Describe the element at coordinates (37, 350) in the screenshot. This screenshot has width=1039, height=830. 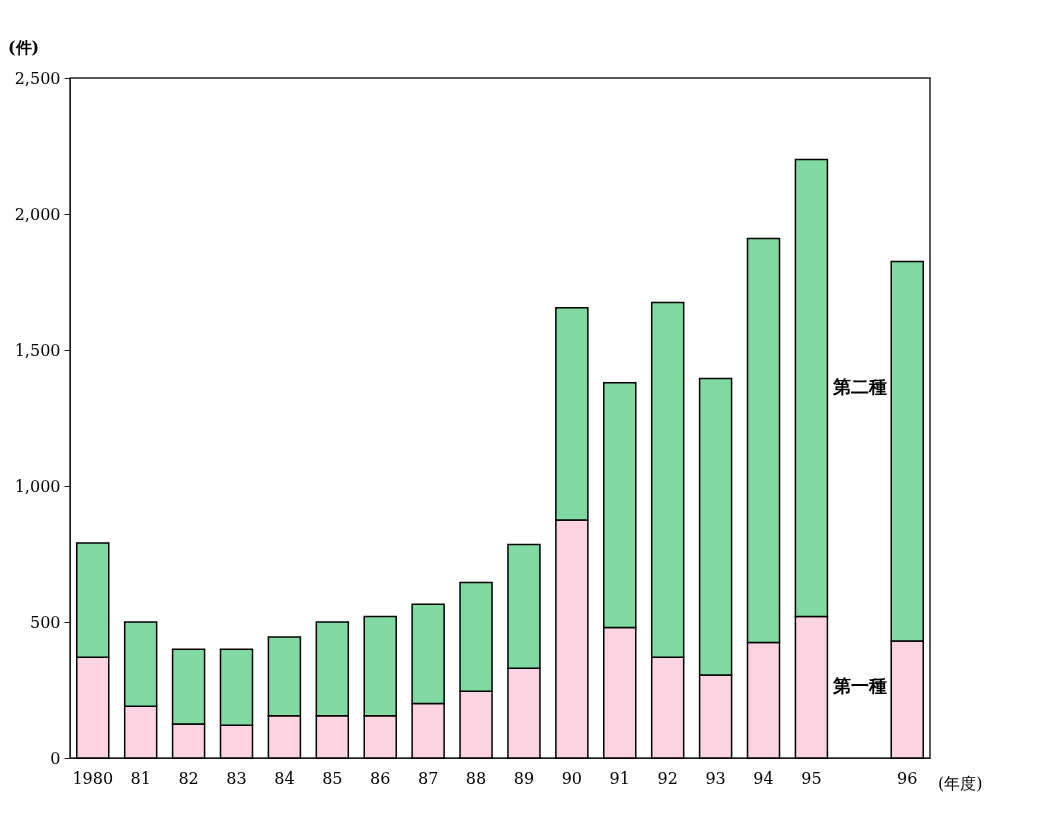
I see `y-tick-label: 1,500` at that location.